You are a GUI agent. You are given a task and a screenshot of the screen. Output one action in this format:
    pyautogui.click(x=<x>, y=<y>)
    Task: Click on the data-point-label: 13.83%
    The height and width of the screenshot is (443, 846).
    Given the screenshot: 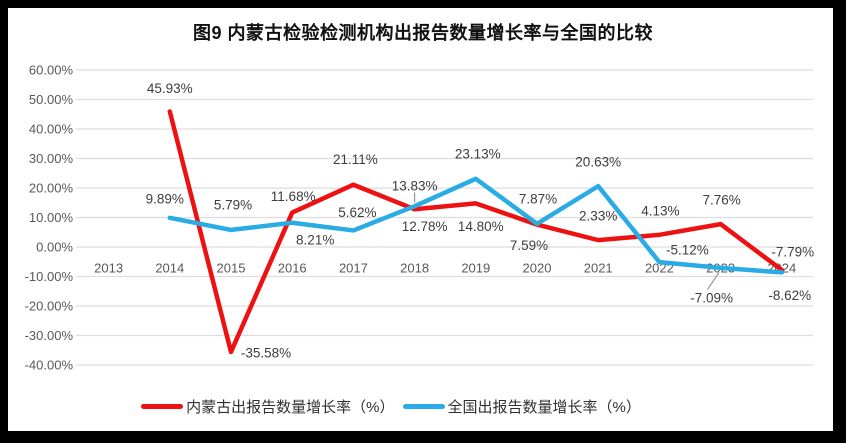 What is the action you would take?
    pyautogui.click(x=415, y=186)
    